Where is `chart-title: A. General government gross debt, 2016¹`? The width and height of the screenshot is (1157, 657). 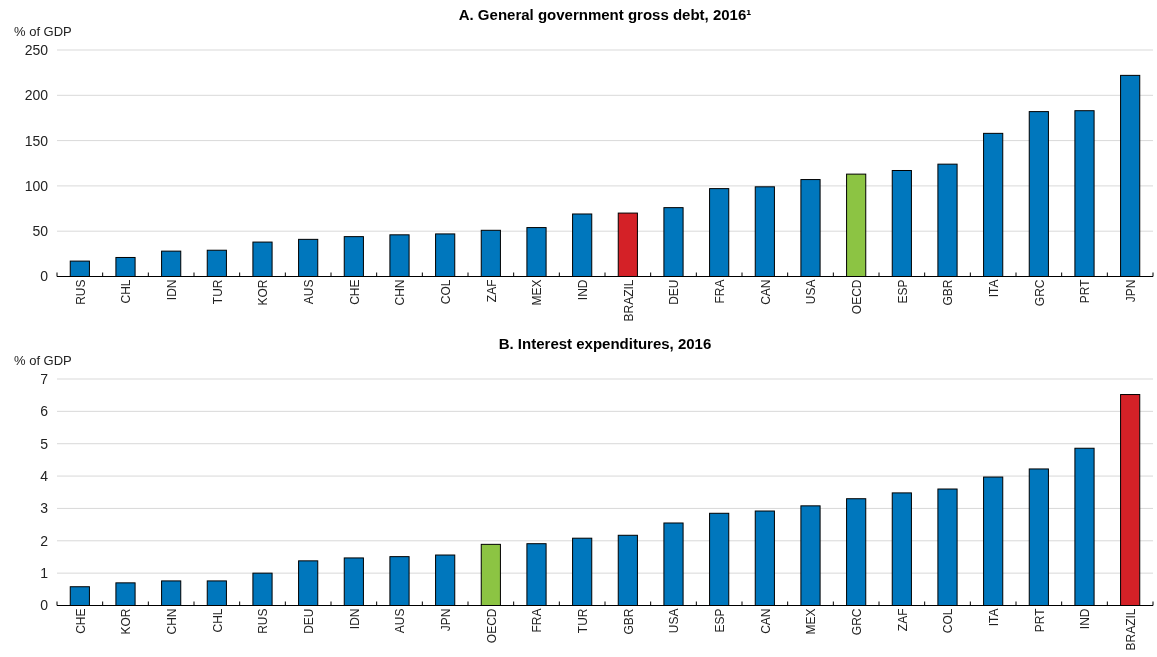 chart-title: A. General government gross debt, 2016¹ is located at coordinates (605, 14).